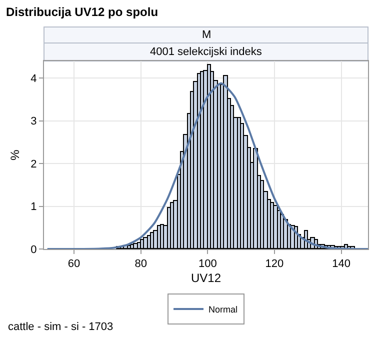  I want to click on x-tick-label: 120, so click(274, 264).